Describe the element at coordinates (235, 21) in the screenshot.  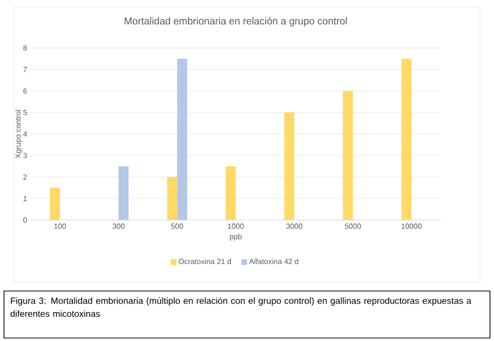
I see `chart-title: Mortalidad embrionaria en relación a grupo control` at that location.